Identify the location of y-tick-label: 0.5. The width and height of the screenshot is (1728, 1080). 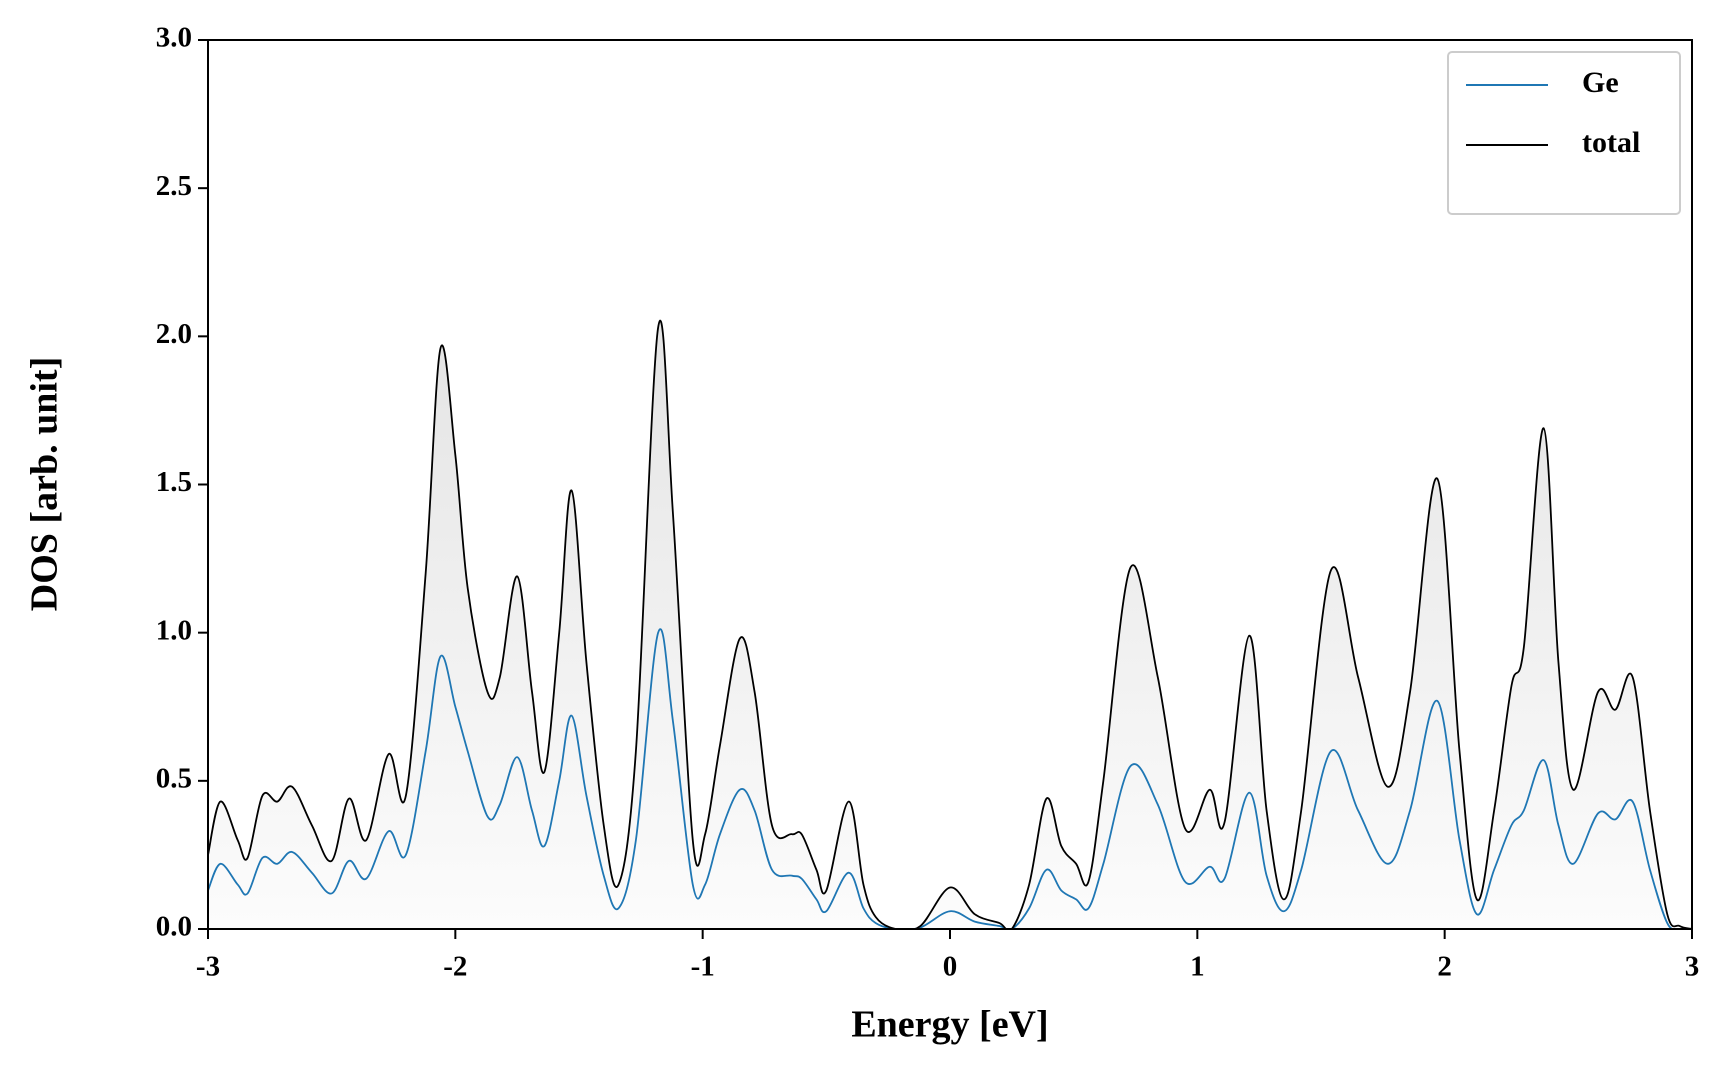
(174, 778).